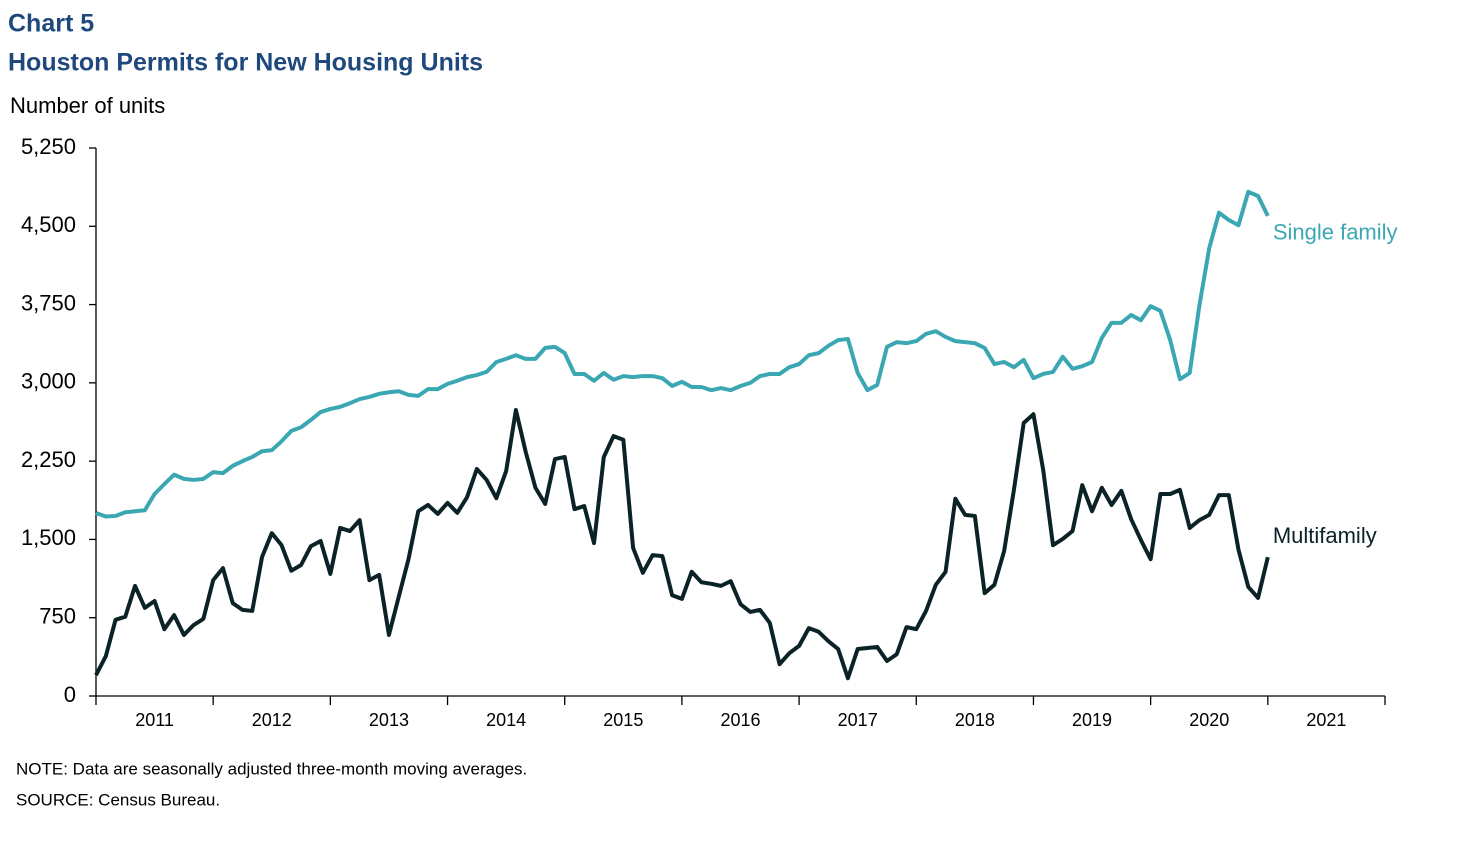 This screenshot has width=1481, height=844. I want to click on source: SOURCE: Census Bureau., so click(118, 799).